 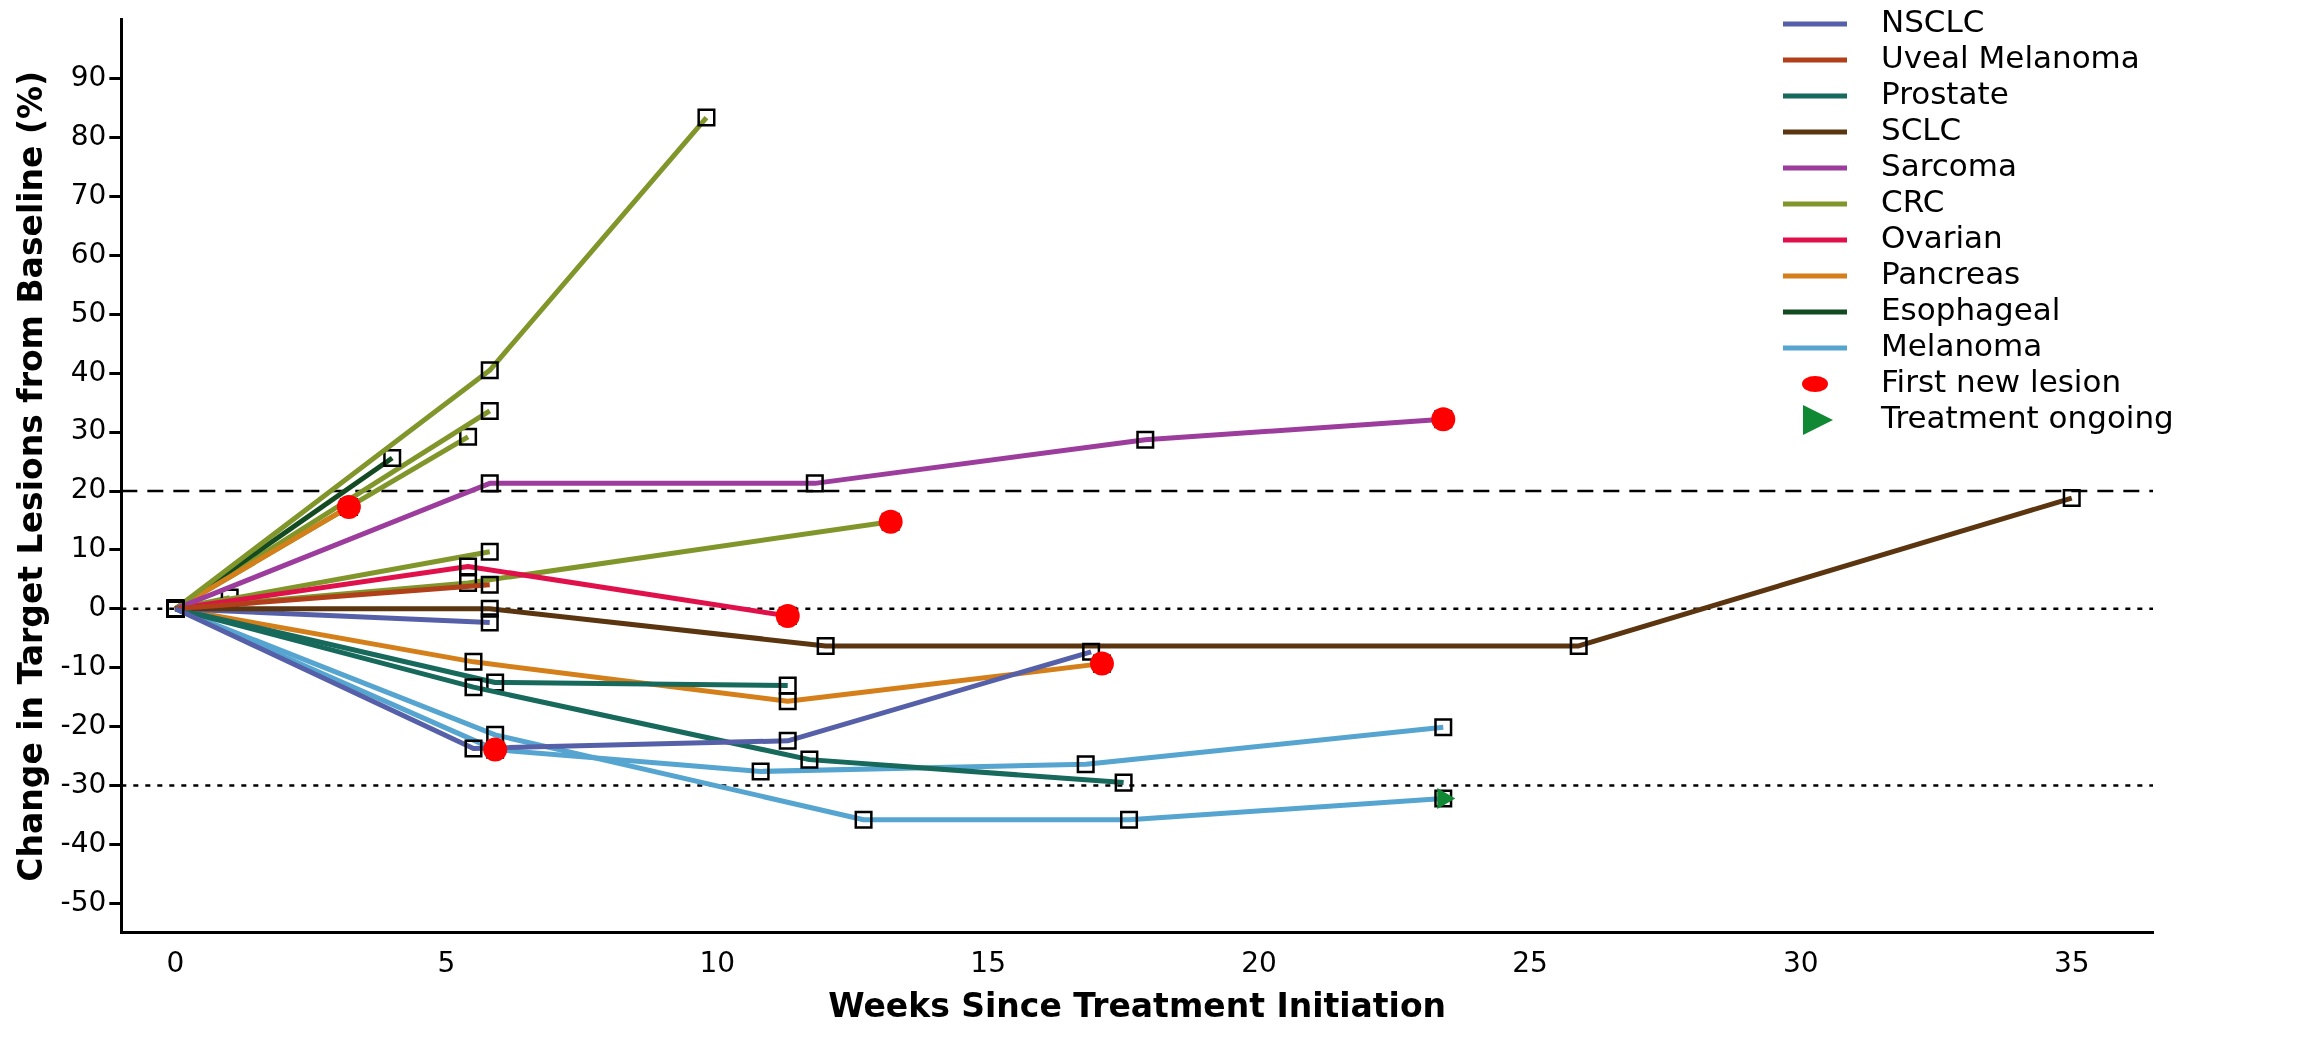 I want to click on legend-label: Esophageal, so click(x=1971, y=309).